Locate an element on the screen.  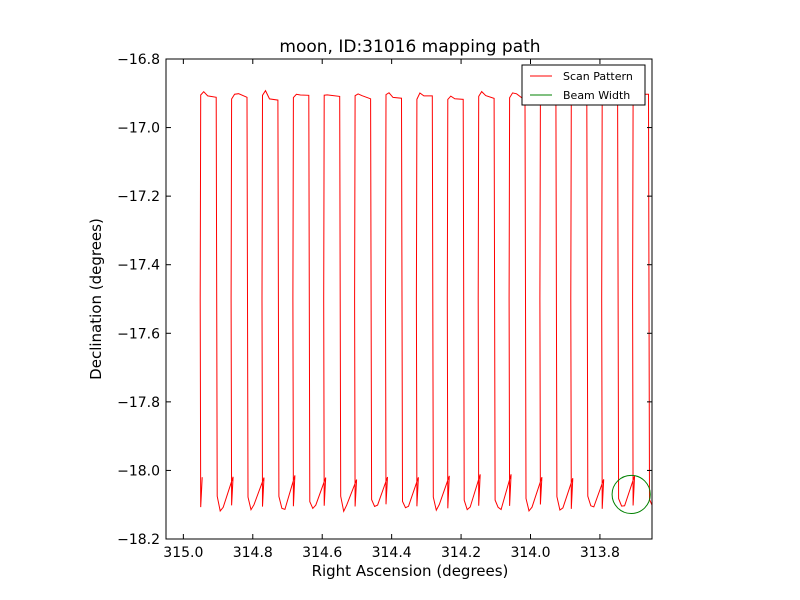
y-axis-label: Declination (degrees) is located at coordinates (96, 299).